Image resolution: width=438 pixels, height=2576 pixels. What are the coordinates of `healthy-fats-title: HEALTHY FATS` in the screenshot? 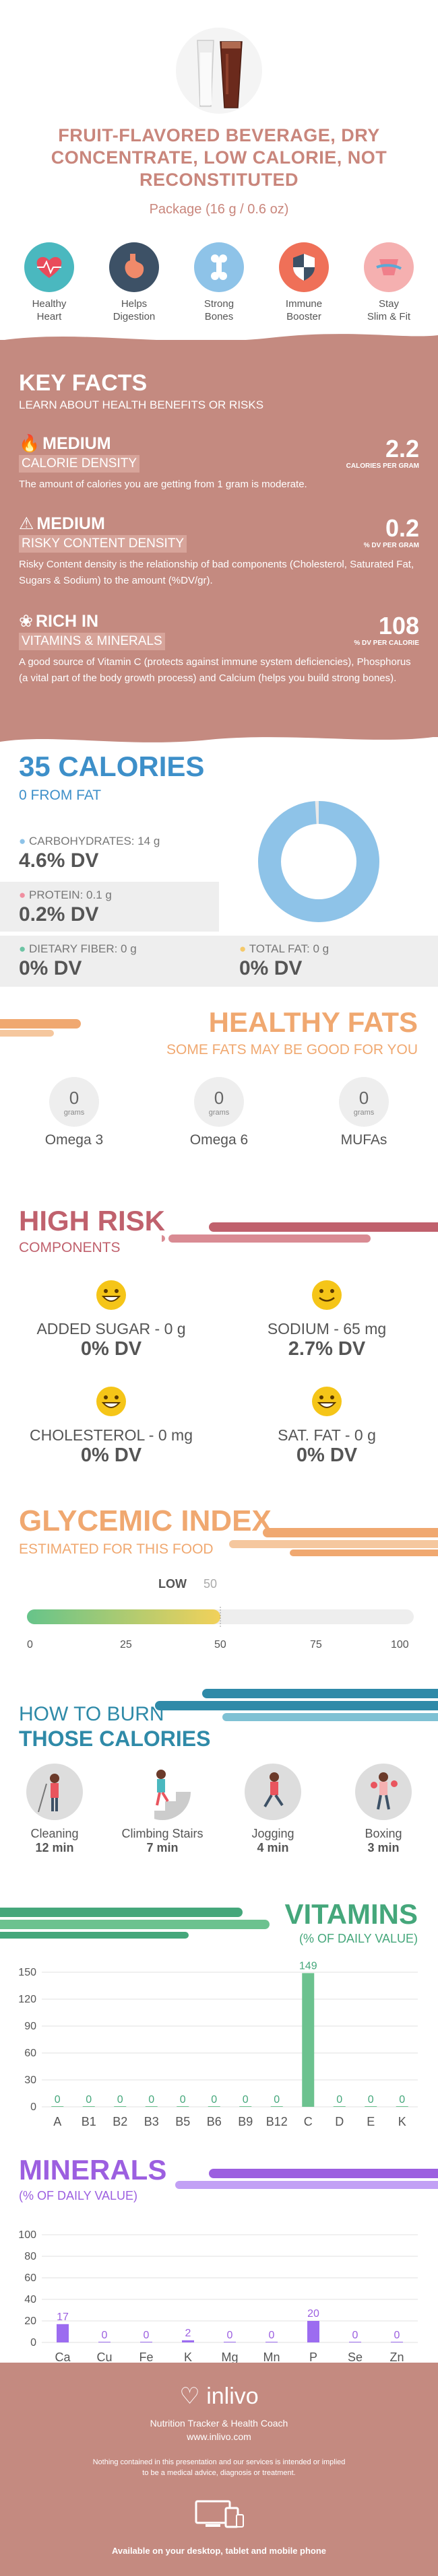 It's located at (313, 1022).